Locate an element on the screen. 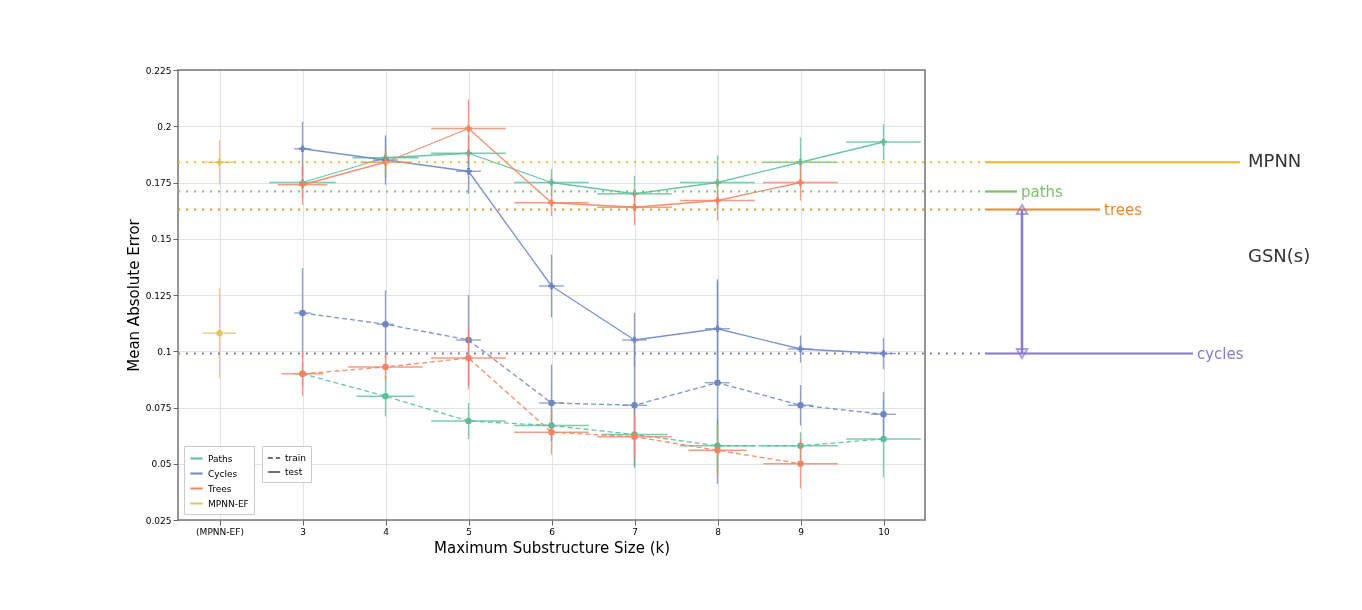  x-tick-label: 5 is located at coordinates (469, 531).